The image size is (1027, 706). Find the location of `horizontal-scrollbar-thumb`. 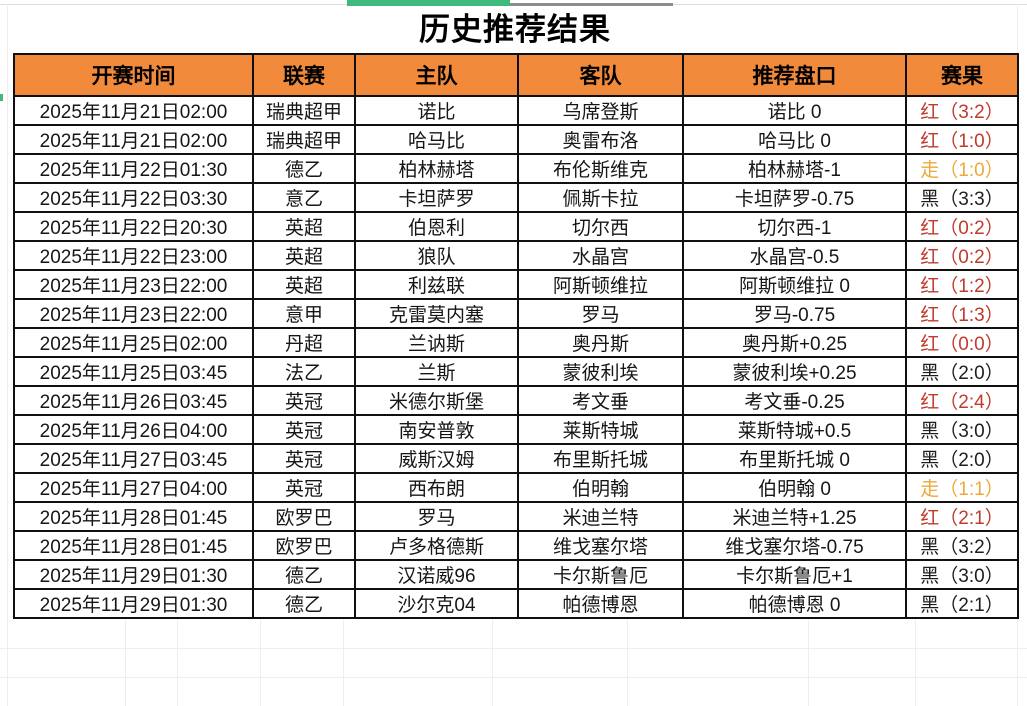

horizontal-scrollbar-thumb is located at coordinates (428, 3).